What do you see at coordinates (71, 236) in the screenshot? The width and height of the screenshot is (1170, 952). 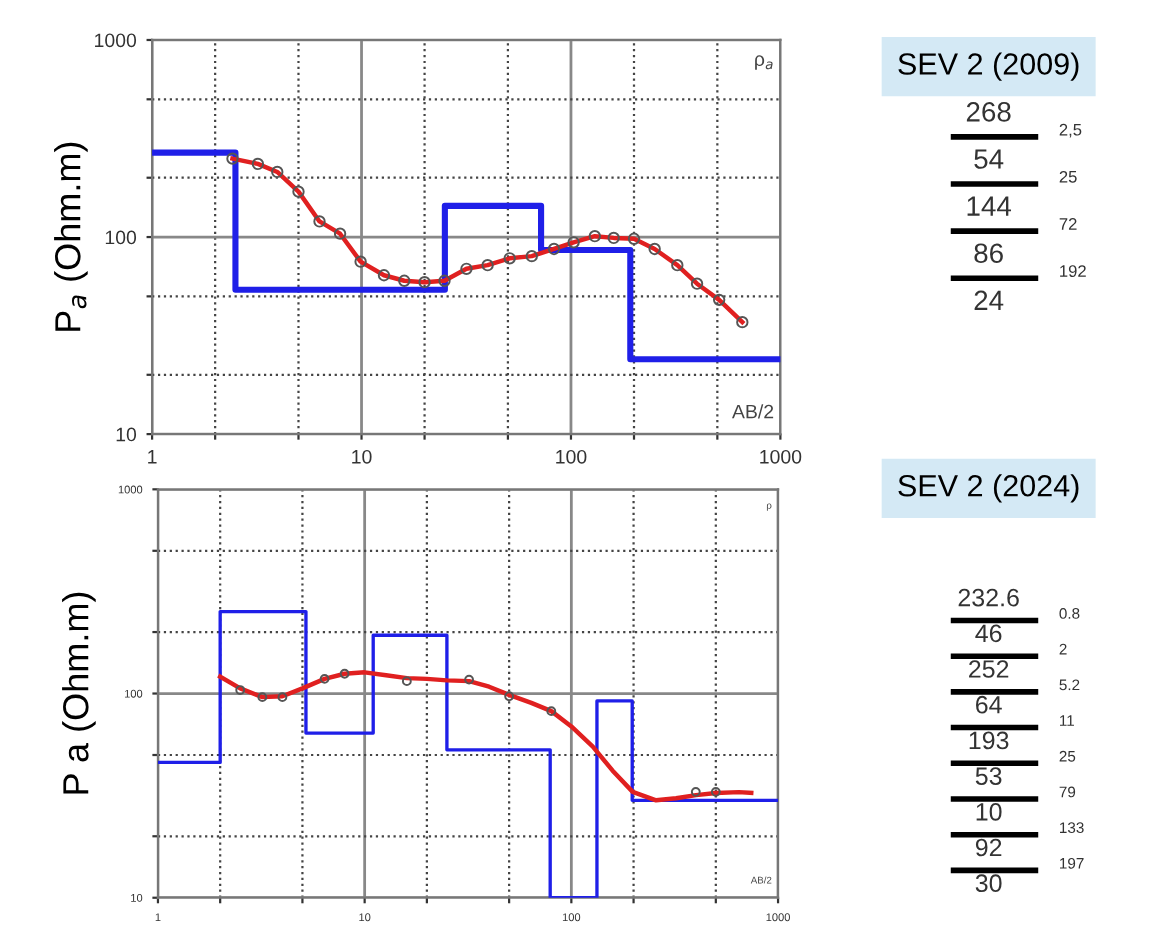 I see `y-axis-title: P$_{a}$ (Ohm.m)` at bounding box center [71, 236].